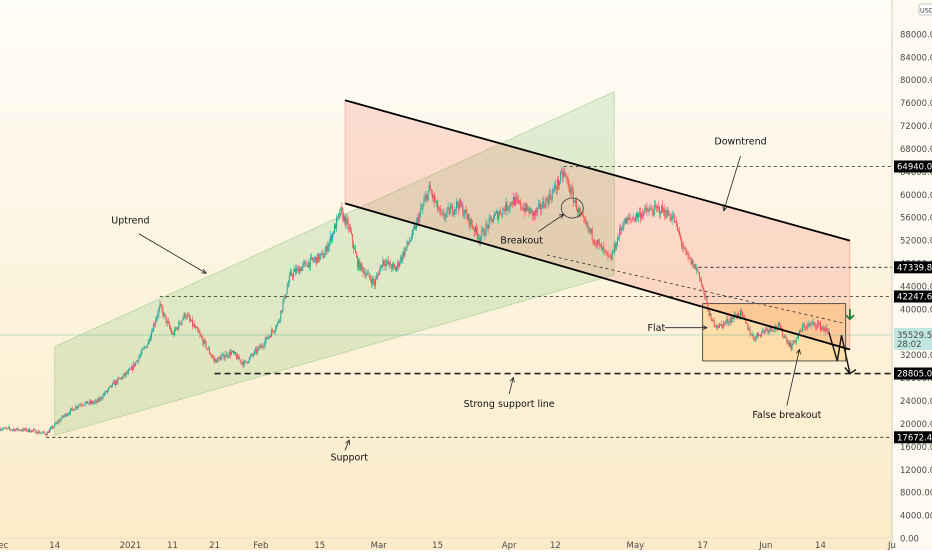  What do you see at coordinates (916, 494) in the screenshot?
I see `y-tick-label: 8000.00` at bounding box center [916, 494].